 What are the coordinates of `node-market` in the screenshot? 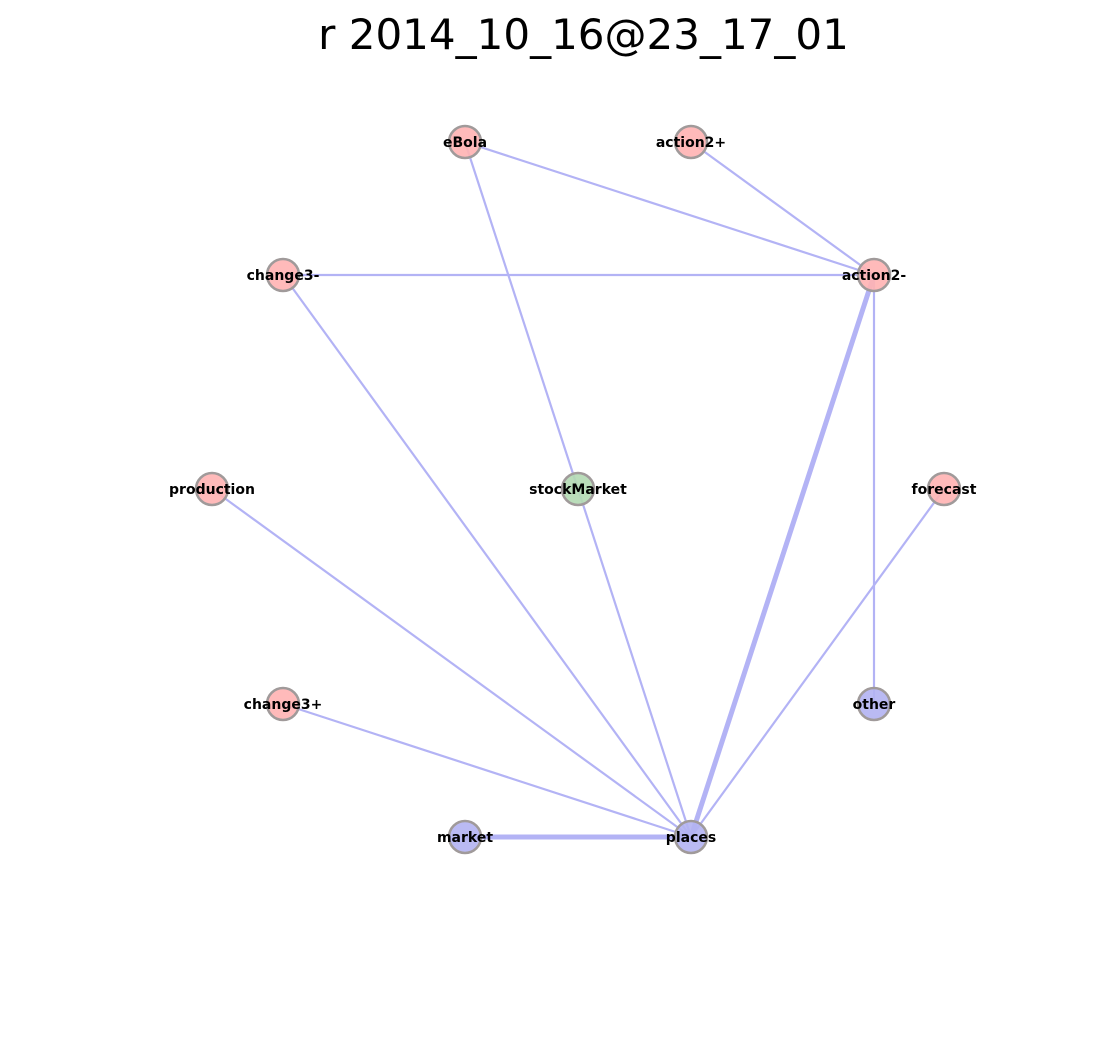 It's located at (465, 837).